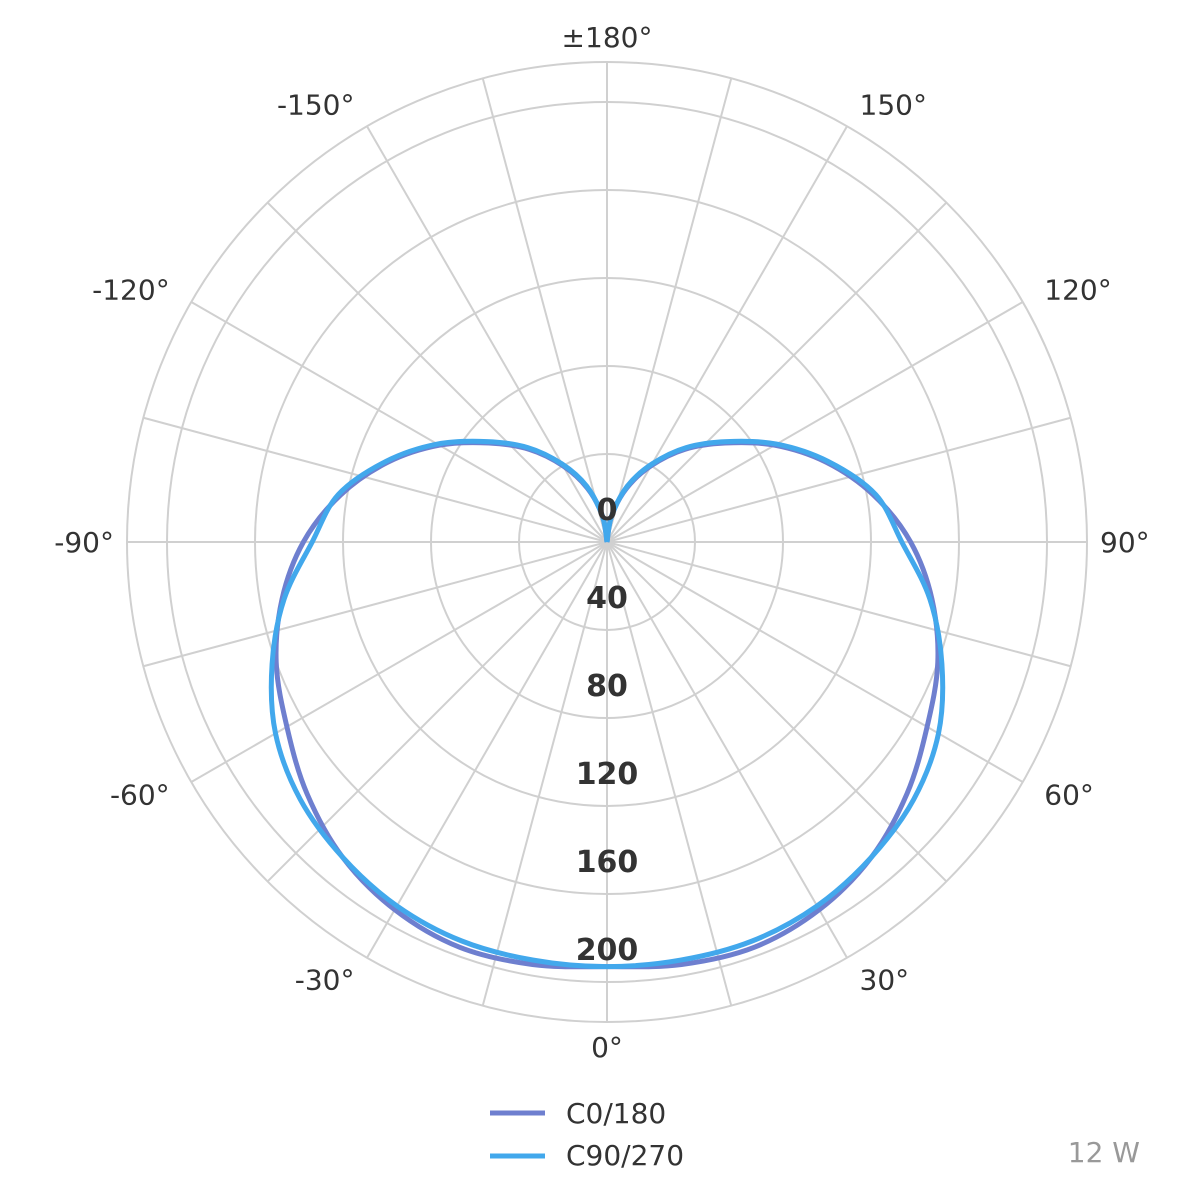 The height and width of the screenshot is (1200, 1200). Describe the element at coordinates (893, 105) in the screenshot. I see `angle-label: 150°` at that location.